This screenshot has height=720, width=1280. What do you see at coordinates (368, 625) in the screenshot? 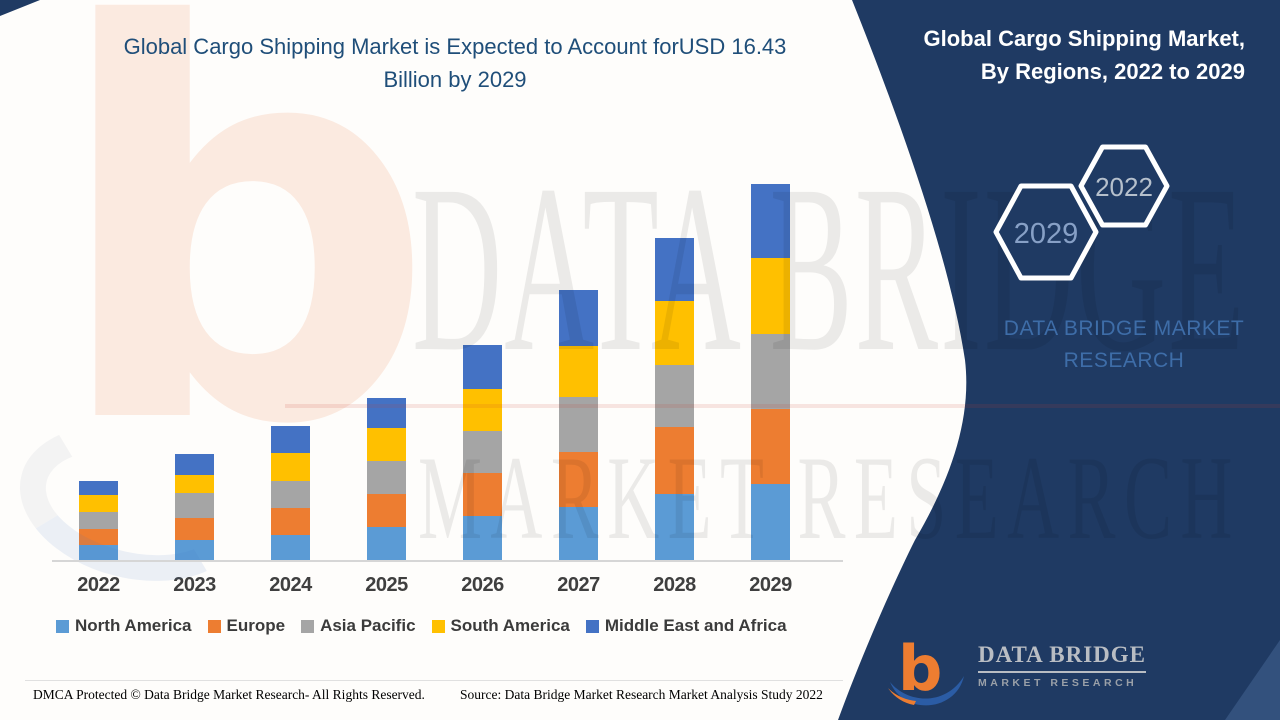
I see `legend-label: Asia Pacific` at bounding box center [368, 625].